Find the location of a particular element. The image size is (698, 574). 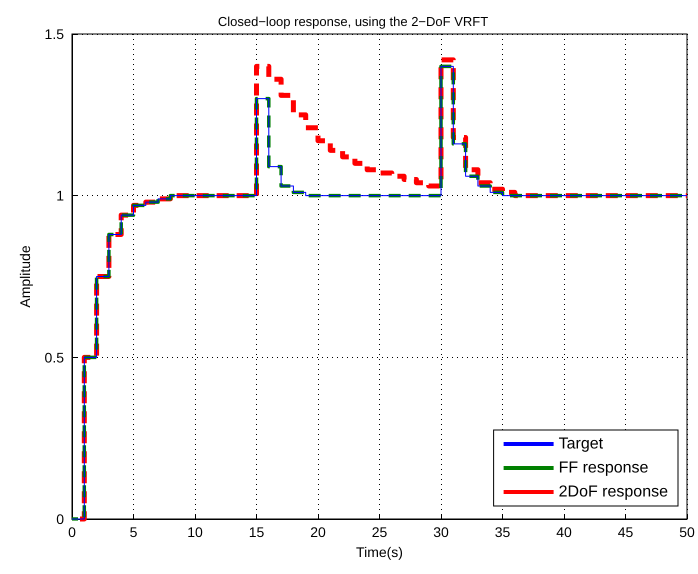

x-tick-label: 0 is located at coordinates (72, 532).